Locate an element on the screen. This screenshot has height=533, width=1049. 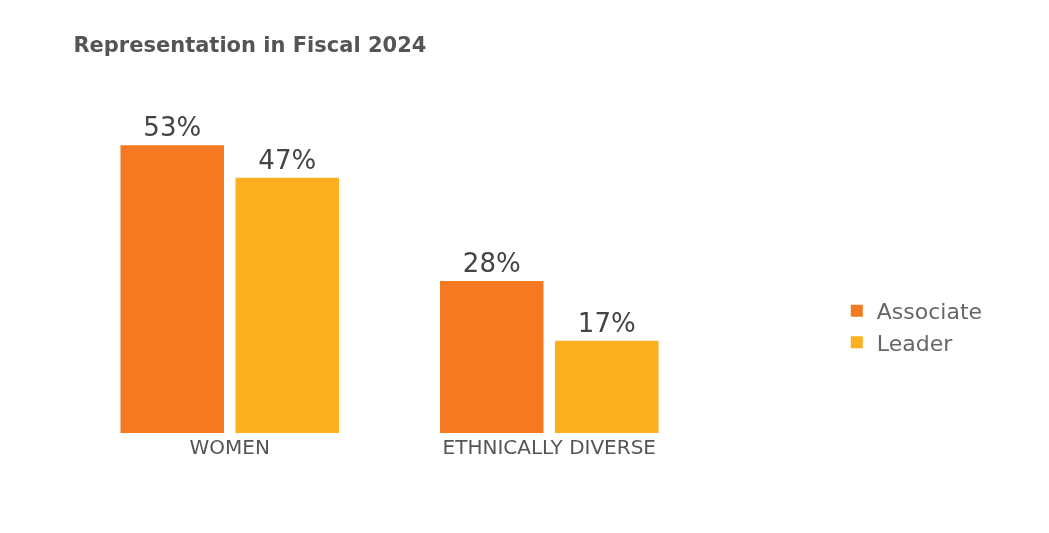
x-tick-label: WOMEN is located at coordinates (229, 447).